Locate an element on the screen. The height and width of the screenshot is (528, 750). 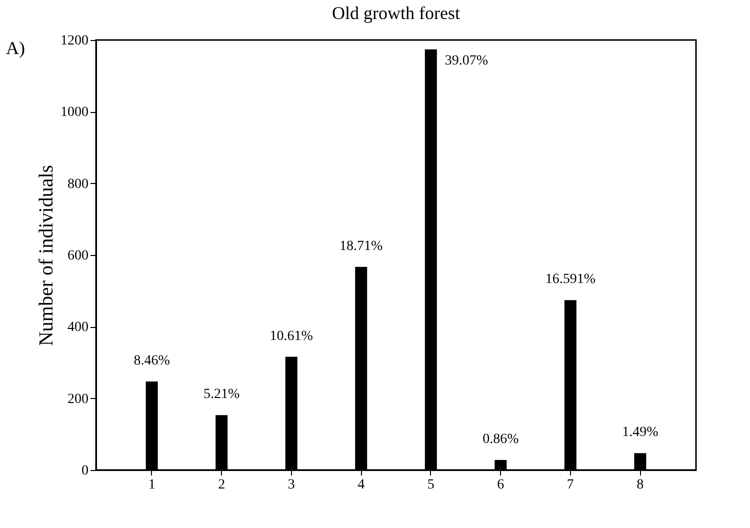
annotation: 0.86% is located at coordinates (501, 439).